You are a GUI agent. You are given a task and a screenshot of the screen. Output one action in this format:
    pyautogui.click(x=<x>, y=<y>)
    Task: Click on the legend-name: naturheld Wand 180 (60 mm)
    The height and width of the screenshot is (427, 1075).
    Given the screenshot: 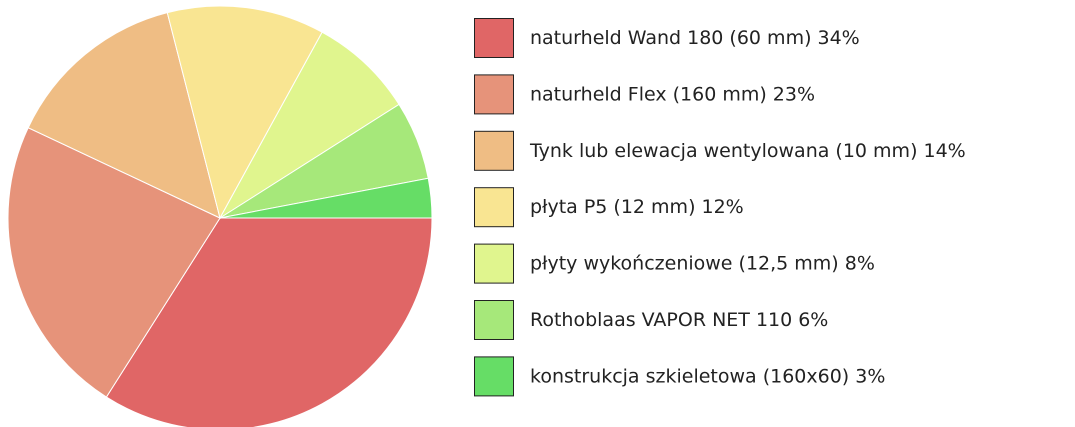 What is the action you would take?
    pyautogui.click(x=670, y=38)
    